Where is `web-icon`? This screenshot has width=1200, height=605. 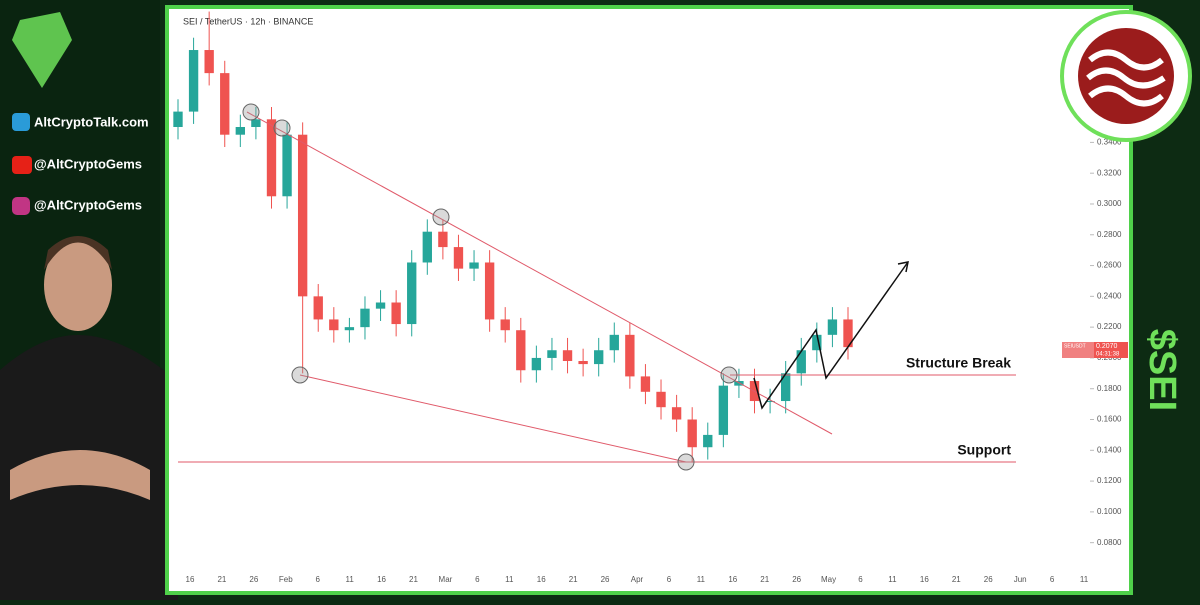
web-icon is located at coordinates (21, 122).